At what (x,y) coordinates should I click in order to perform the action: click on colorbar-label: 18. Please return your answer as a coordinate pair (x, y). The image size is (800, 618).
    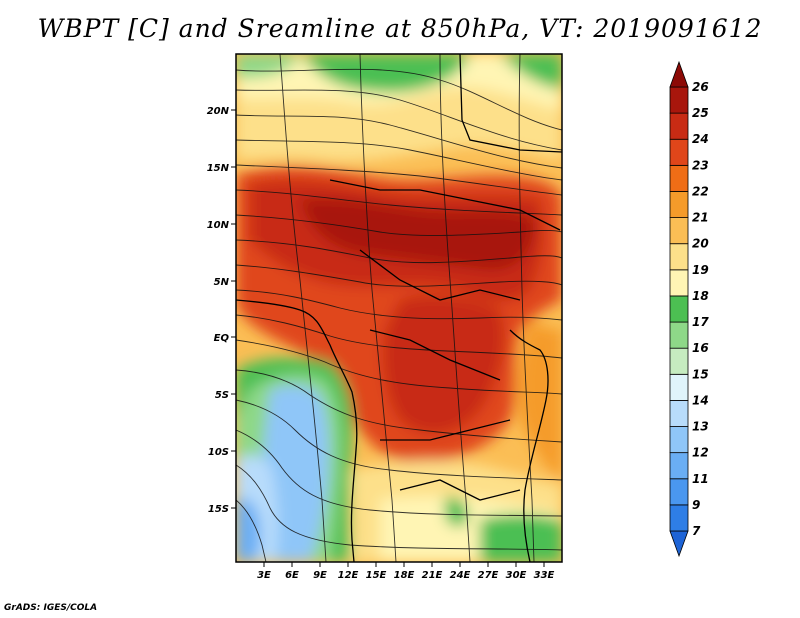
    Looking at the image, I should click on (700, 296).